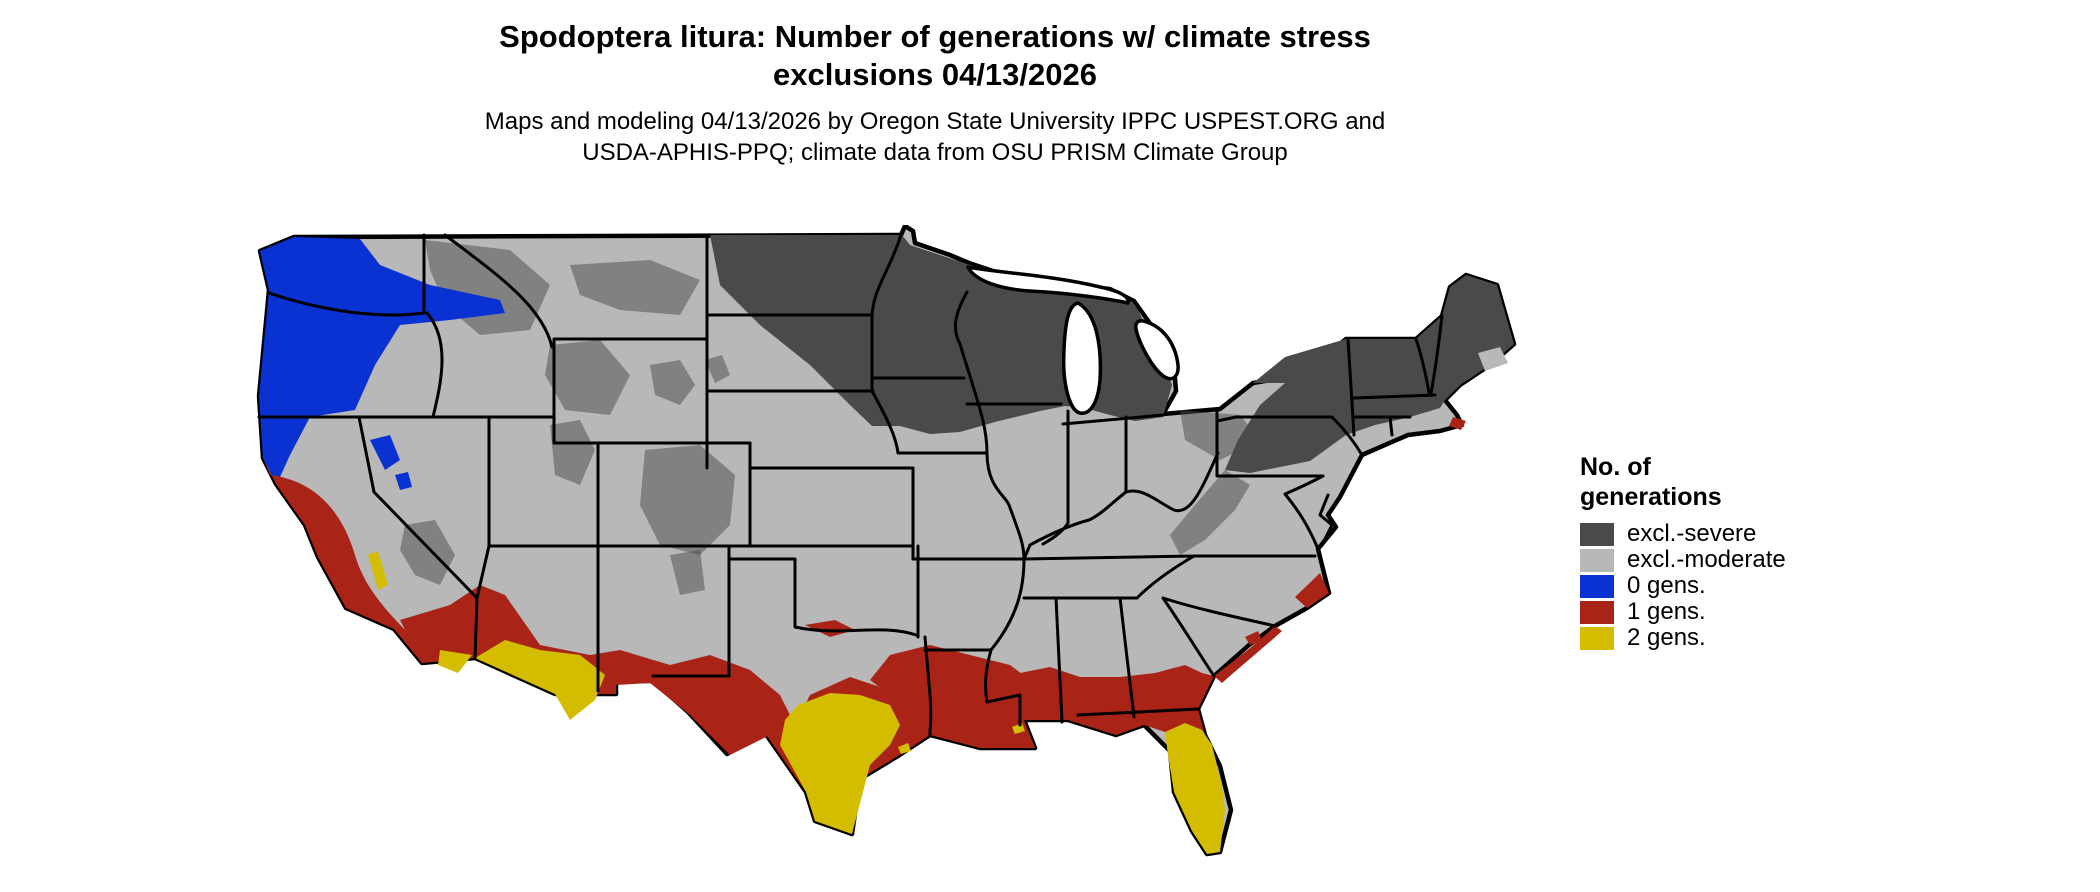 The height and width of the screenshot is (892, 2100). What do you see at coordinates (1457, 423) in the screenshot?
I see `one-gen-cape-cod` at bounding box center [1457, 423].